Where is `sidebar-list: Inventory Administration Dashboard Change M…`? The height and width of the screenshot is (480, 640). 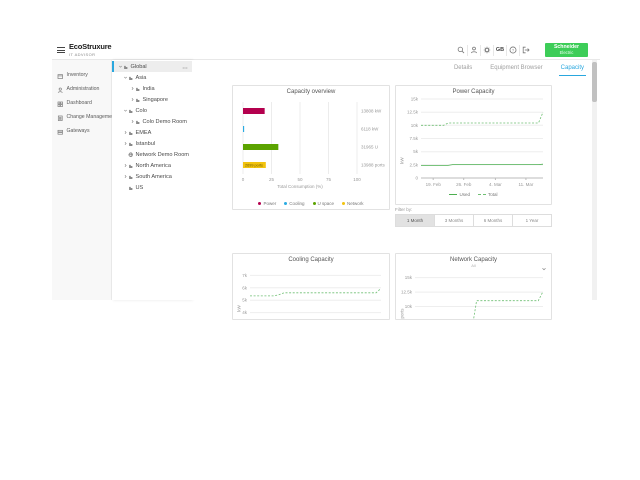
sidebar-list: Inventory Administration Dashboard Change M… is located at coordinates (84, 99).